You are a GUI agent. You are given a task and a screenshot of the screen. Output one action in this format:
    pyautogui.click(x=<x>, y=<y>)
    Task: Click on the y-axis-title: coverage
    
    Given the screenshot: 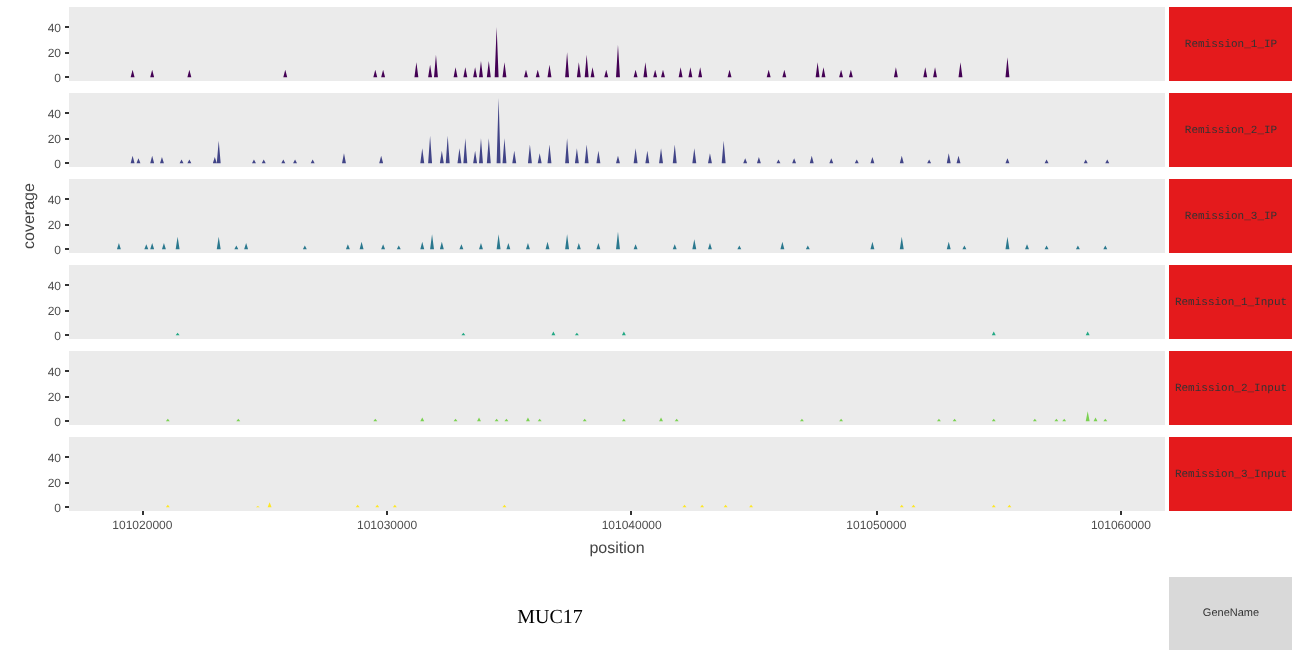 What is the action you would take?
    pyautogui.click(x=28, y=215)
    